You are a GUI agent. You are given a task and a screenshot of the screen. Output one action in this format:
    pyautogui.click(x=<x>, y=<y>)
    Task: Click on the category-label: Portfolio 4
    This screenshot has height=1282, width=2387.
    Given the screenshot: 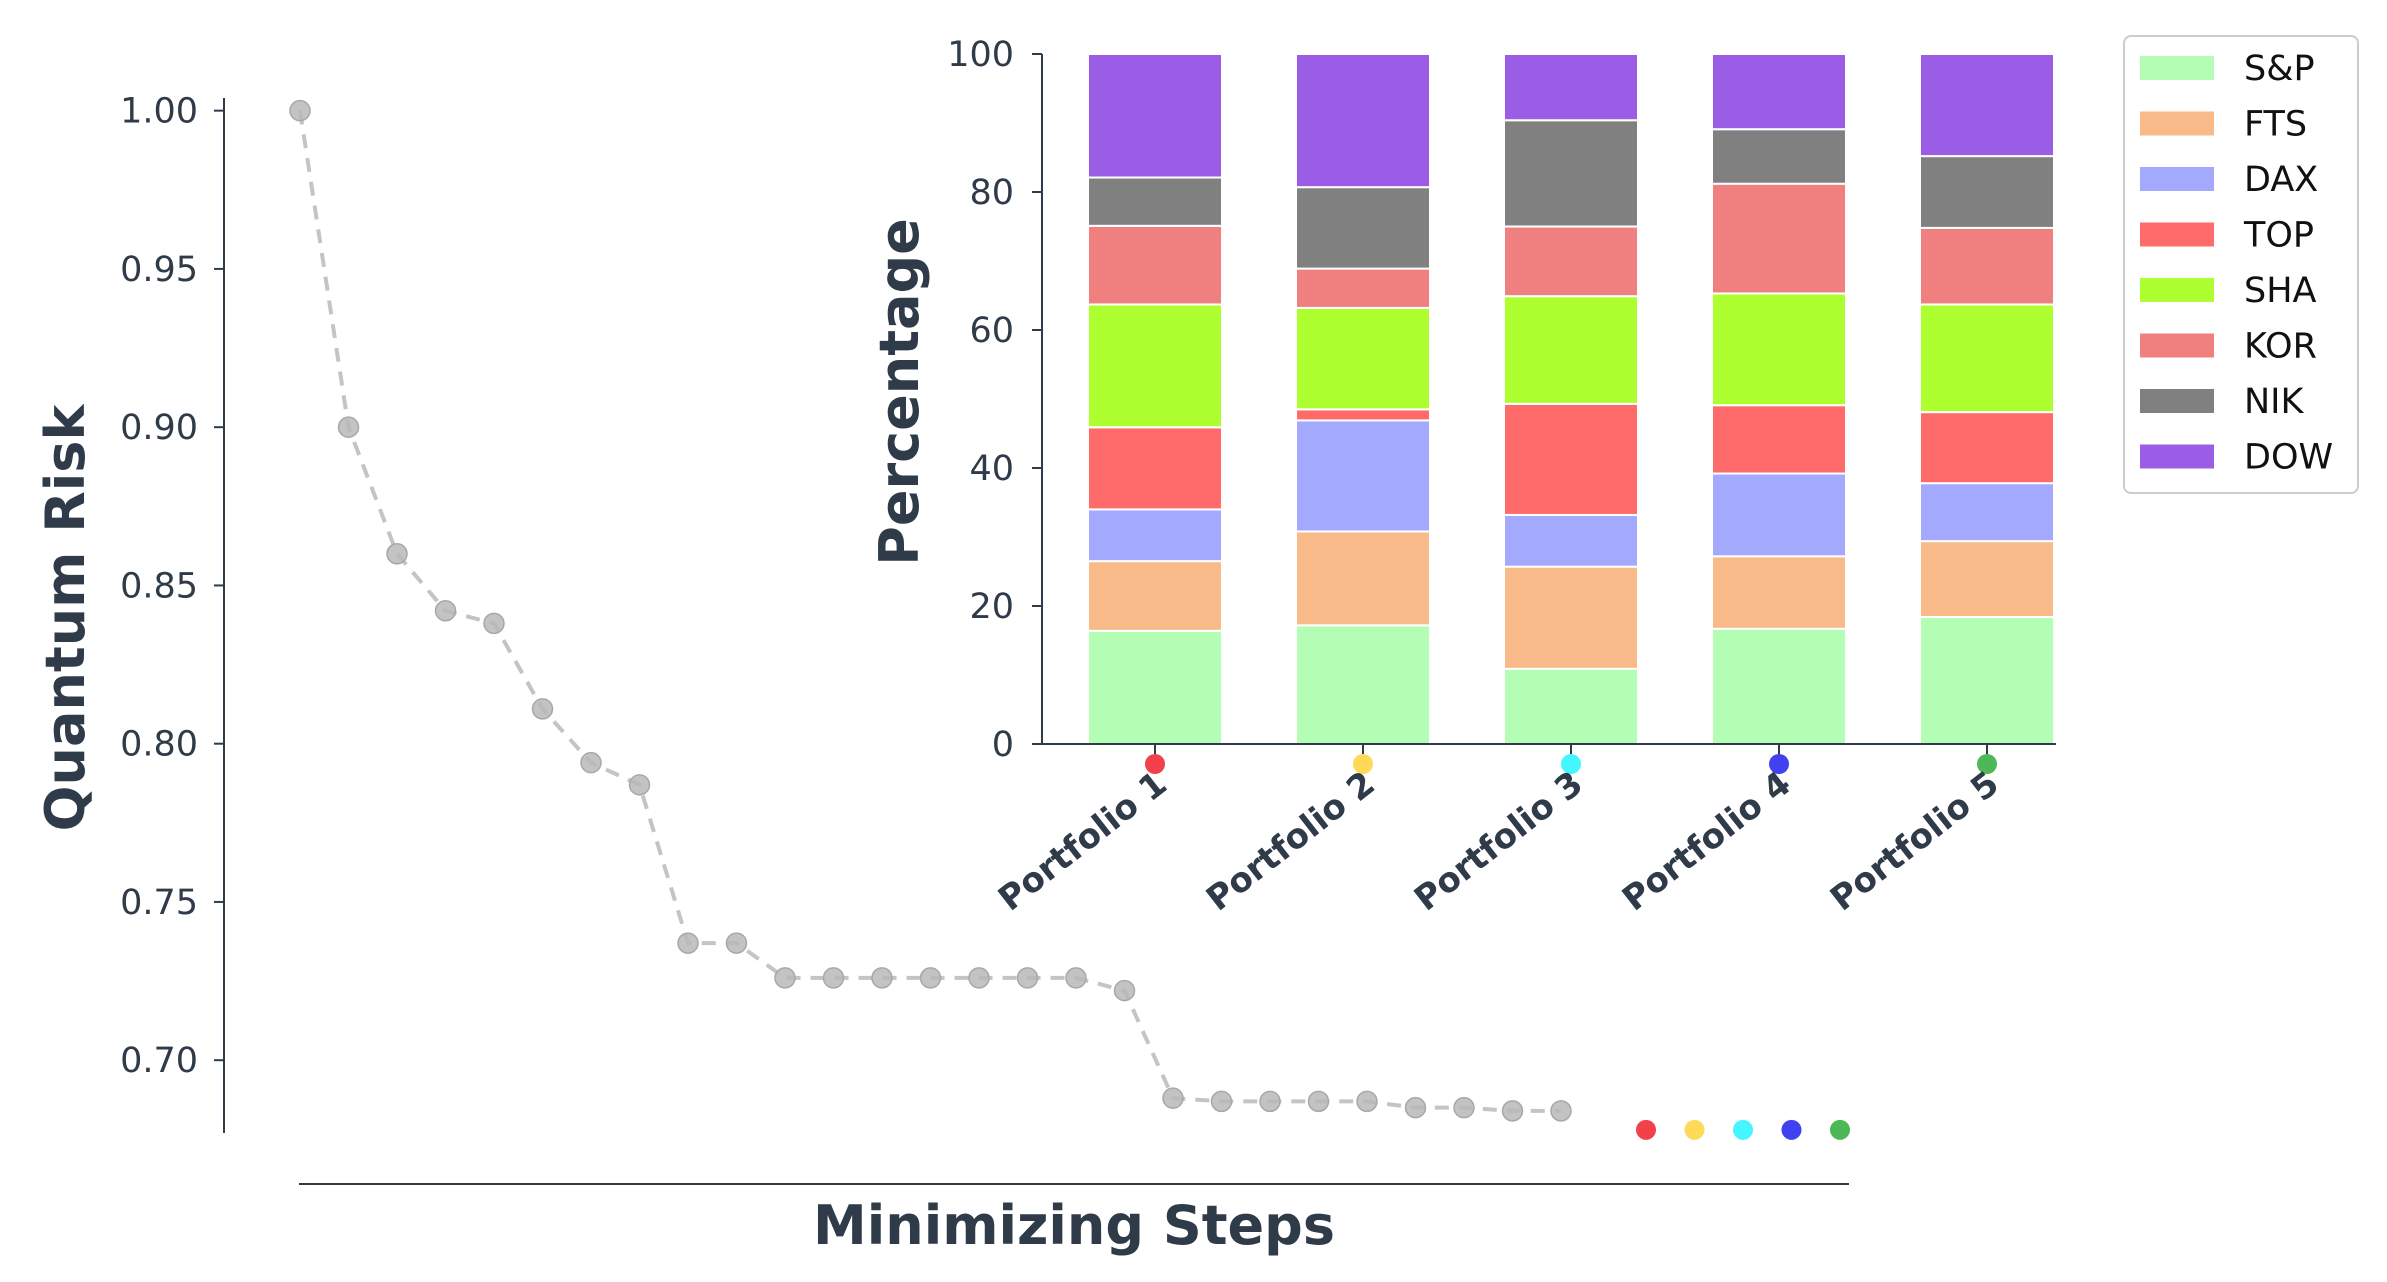 What is the action you would take?
    pyautogui.click(x=1706, y=842)
    